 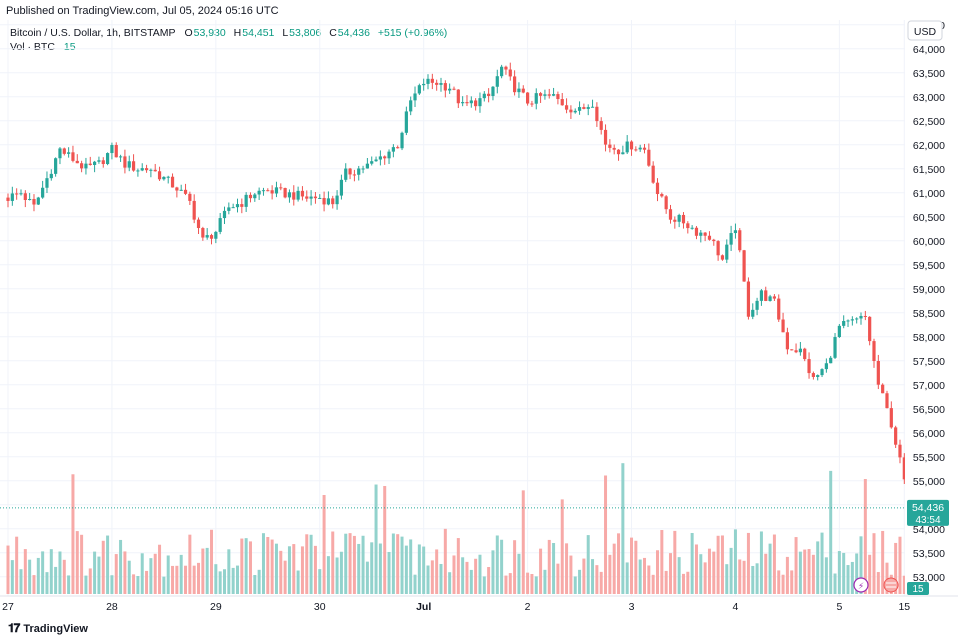 I want to click on x-tick-label: 5, so click(x=839, y=607).